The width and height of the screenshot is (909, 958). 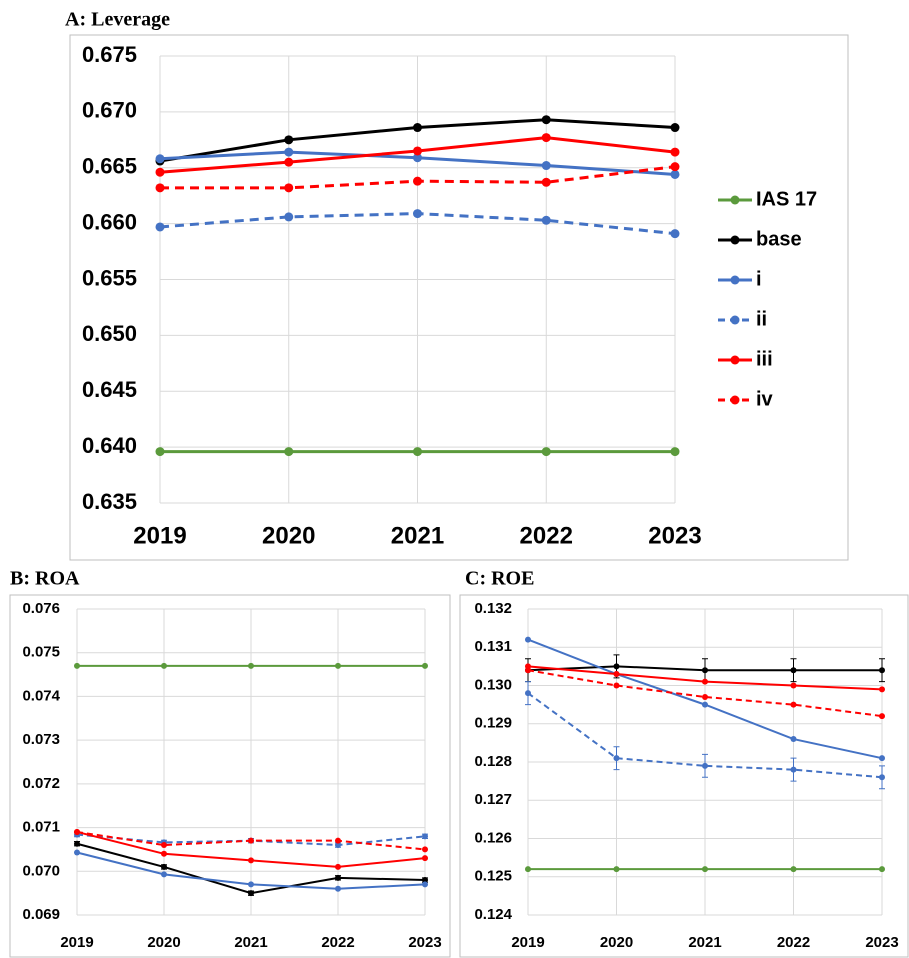 What do you see at coordinates (765, 399) in the screenshot?
I see `legend-label: iv` at bounding box center [765, 399].